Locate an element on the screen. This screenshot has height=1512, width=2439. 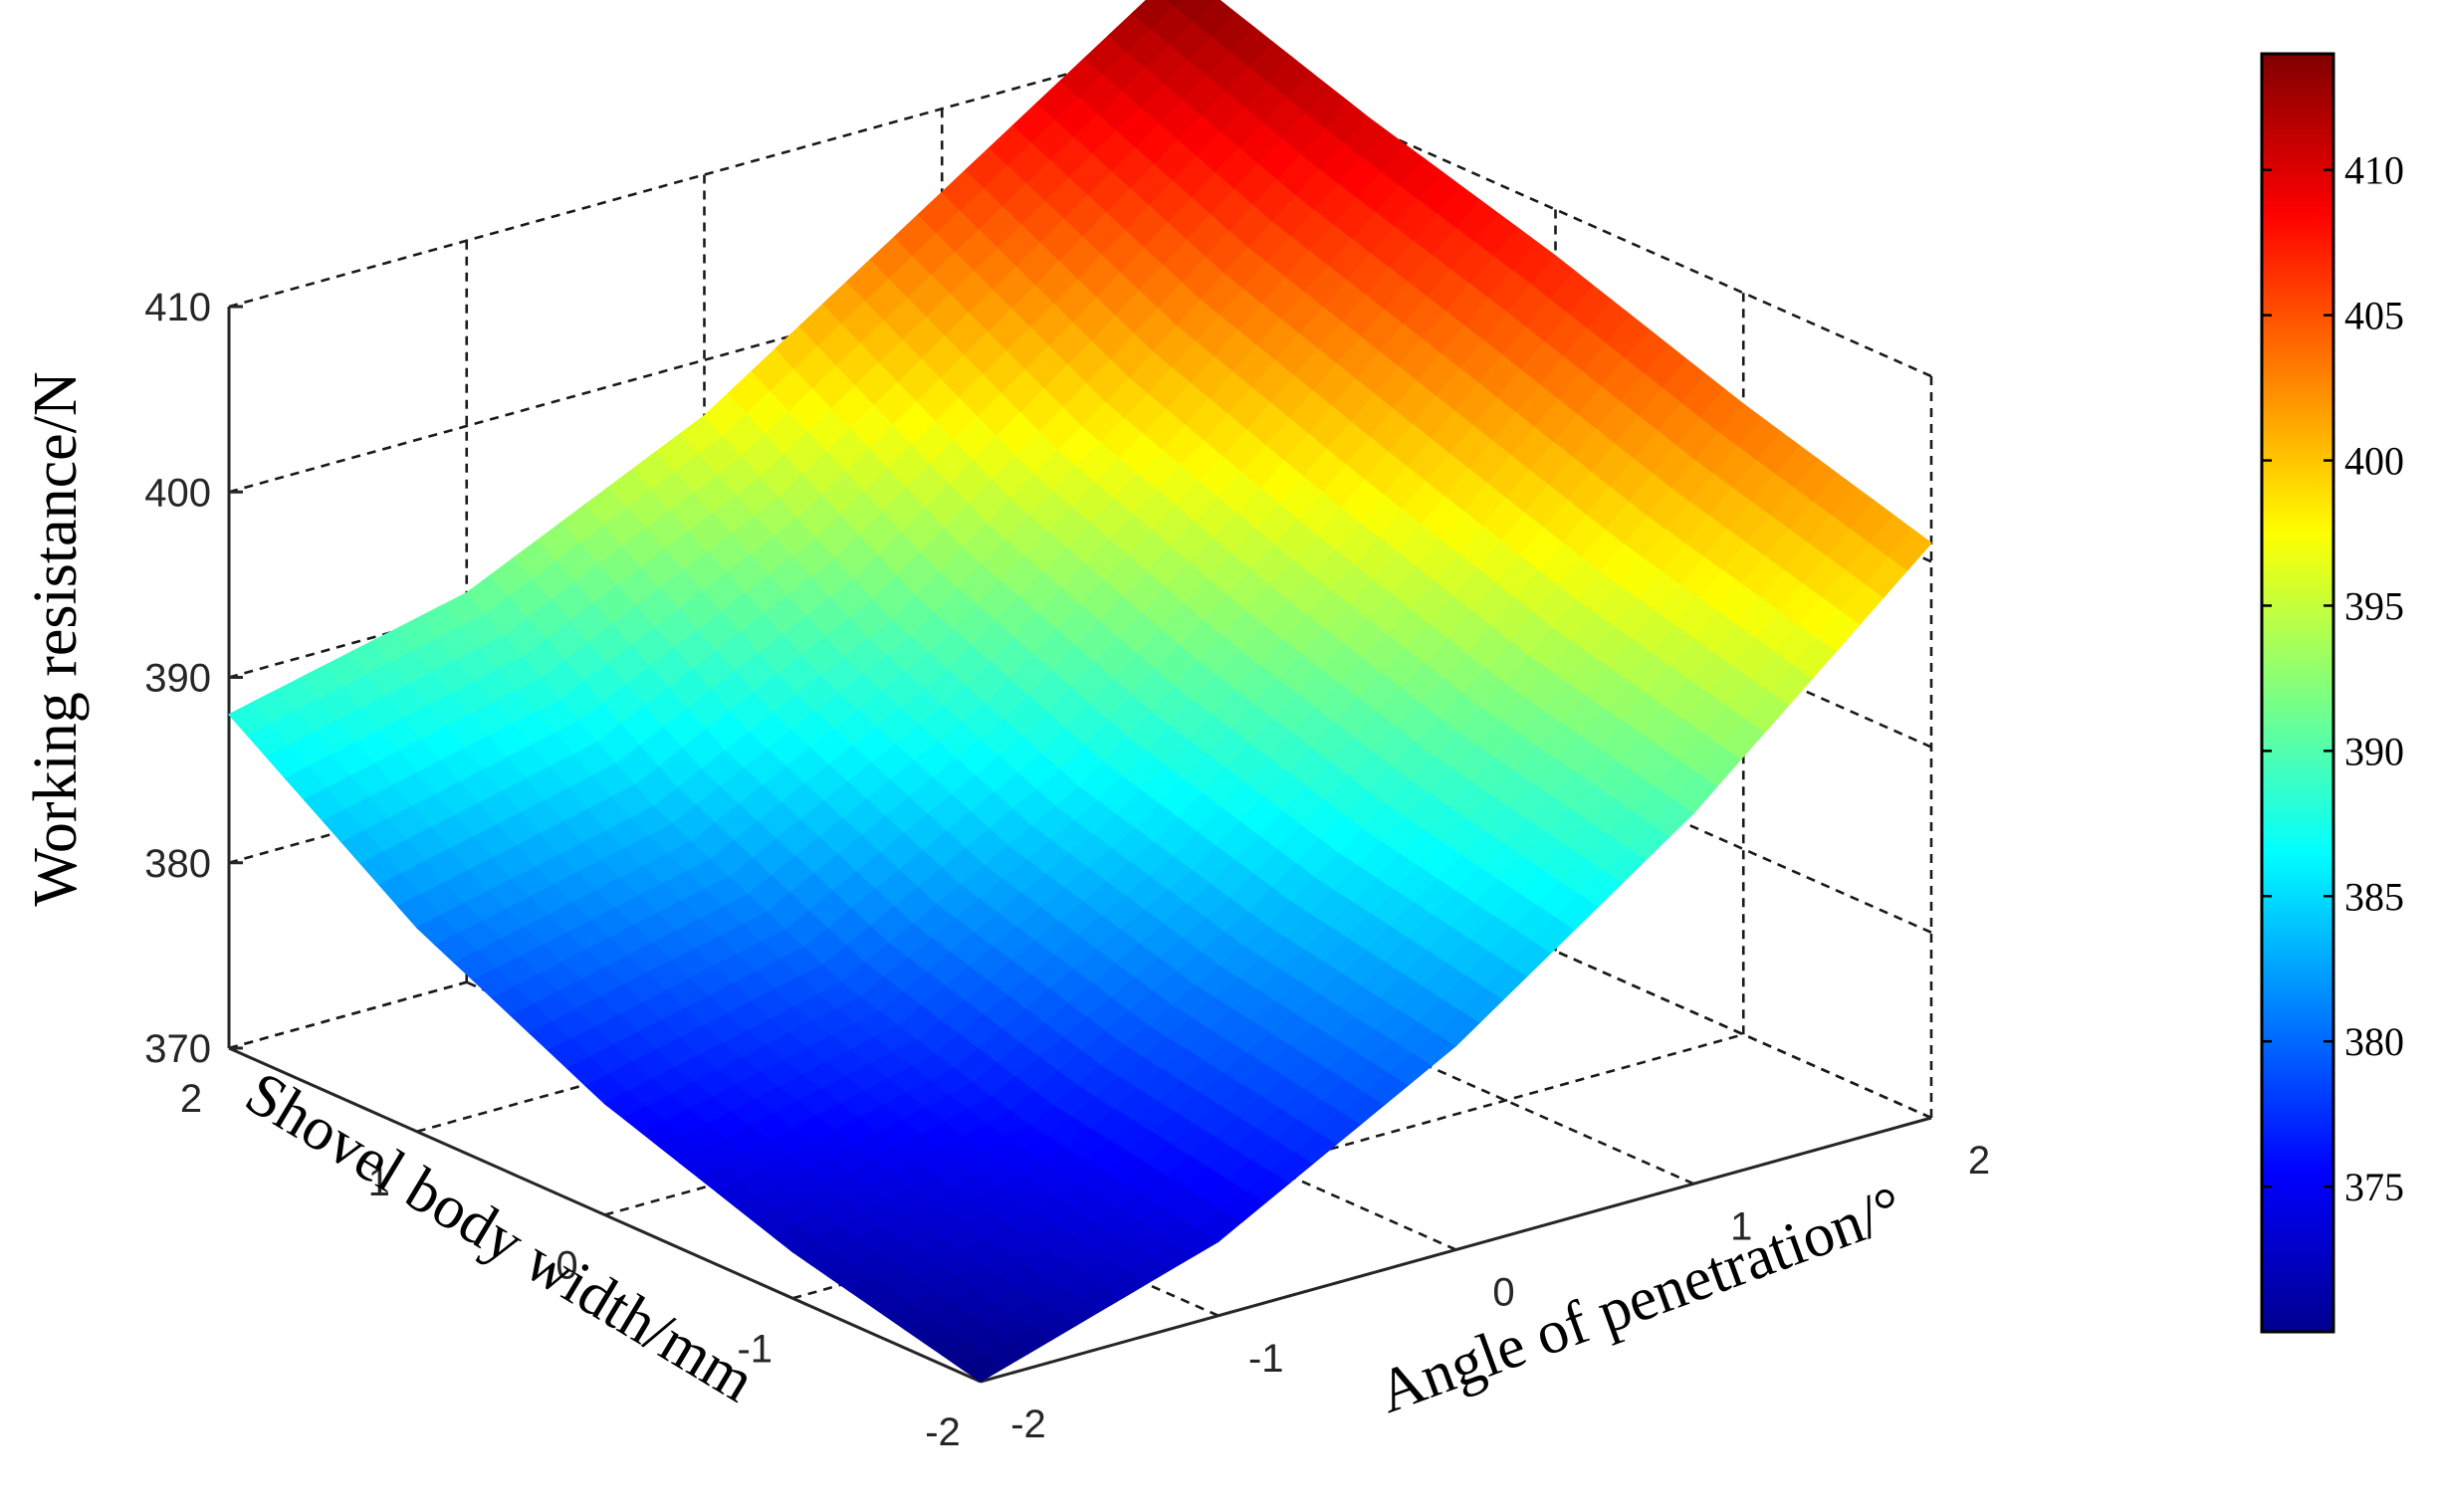
y-tick-label: 1 is located at coordinates (379, 1182).